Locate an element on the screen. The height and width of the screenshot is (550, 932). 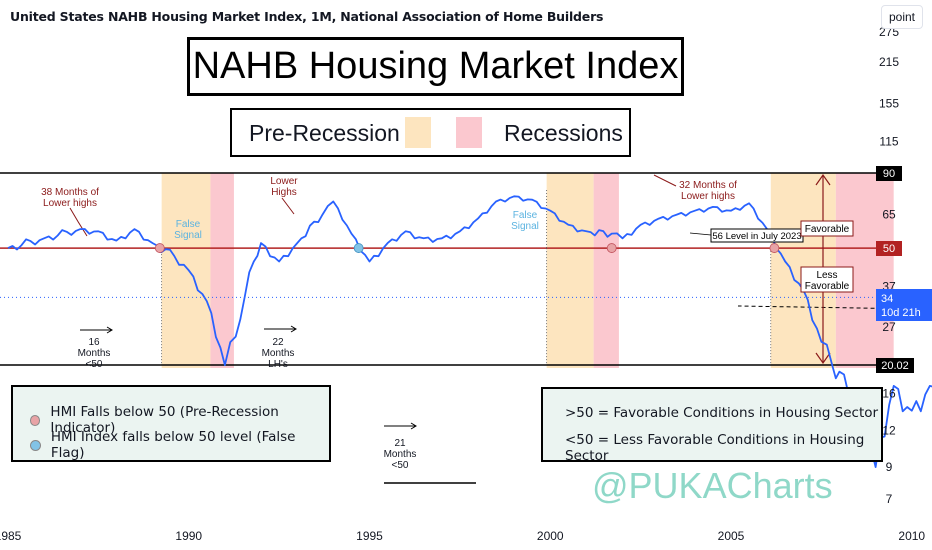
m22-line1: 22 is located at coordinates (278, 342).